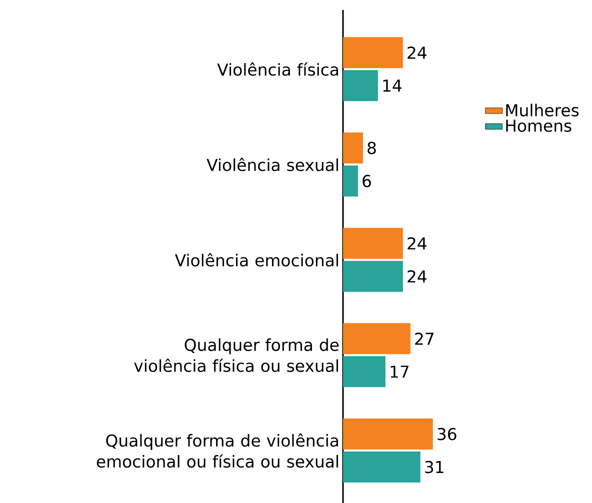  What do you see at coordinates (434, 467) in the screenshot?
I see `data-label: 31` at bounding box center [434, 467].